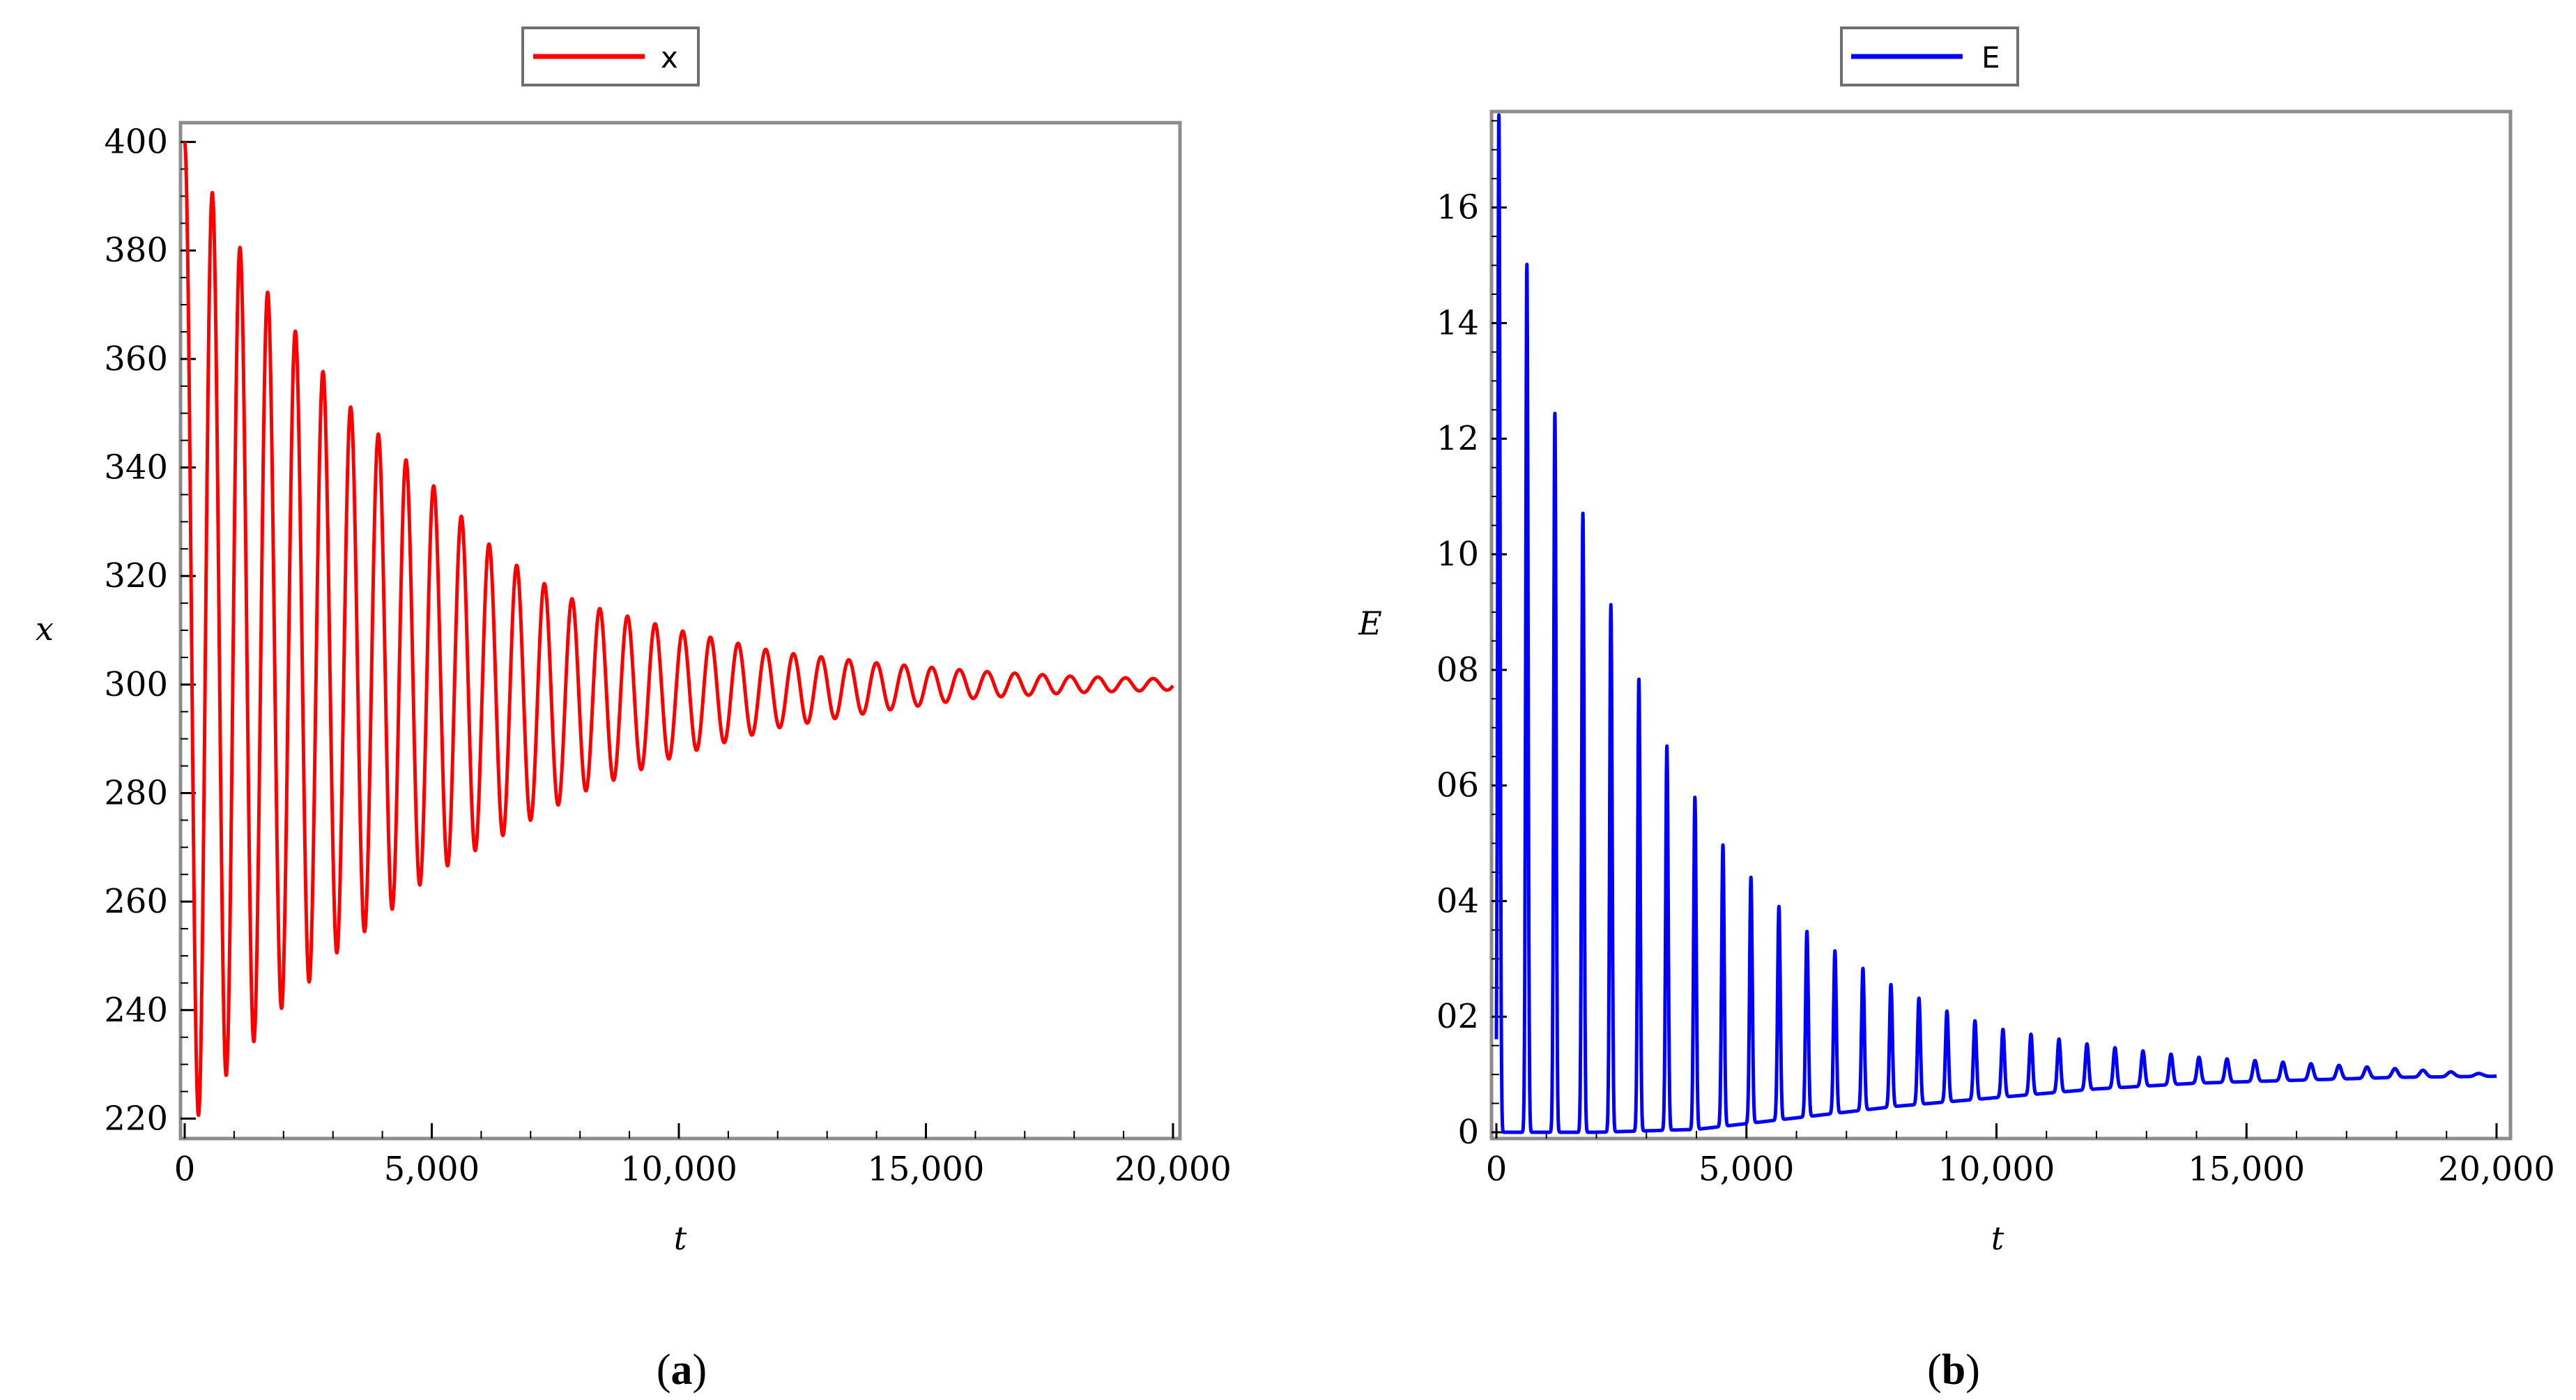  Describe the element at coordinates (2496, 1170) in the screenshot. I see `x-tick-label-b-4: 20,000` at that location.